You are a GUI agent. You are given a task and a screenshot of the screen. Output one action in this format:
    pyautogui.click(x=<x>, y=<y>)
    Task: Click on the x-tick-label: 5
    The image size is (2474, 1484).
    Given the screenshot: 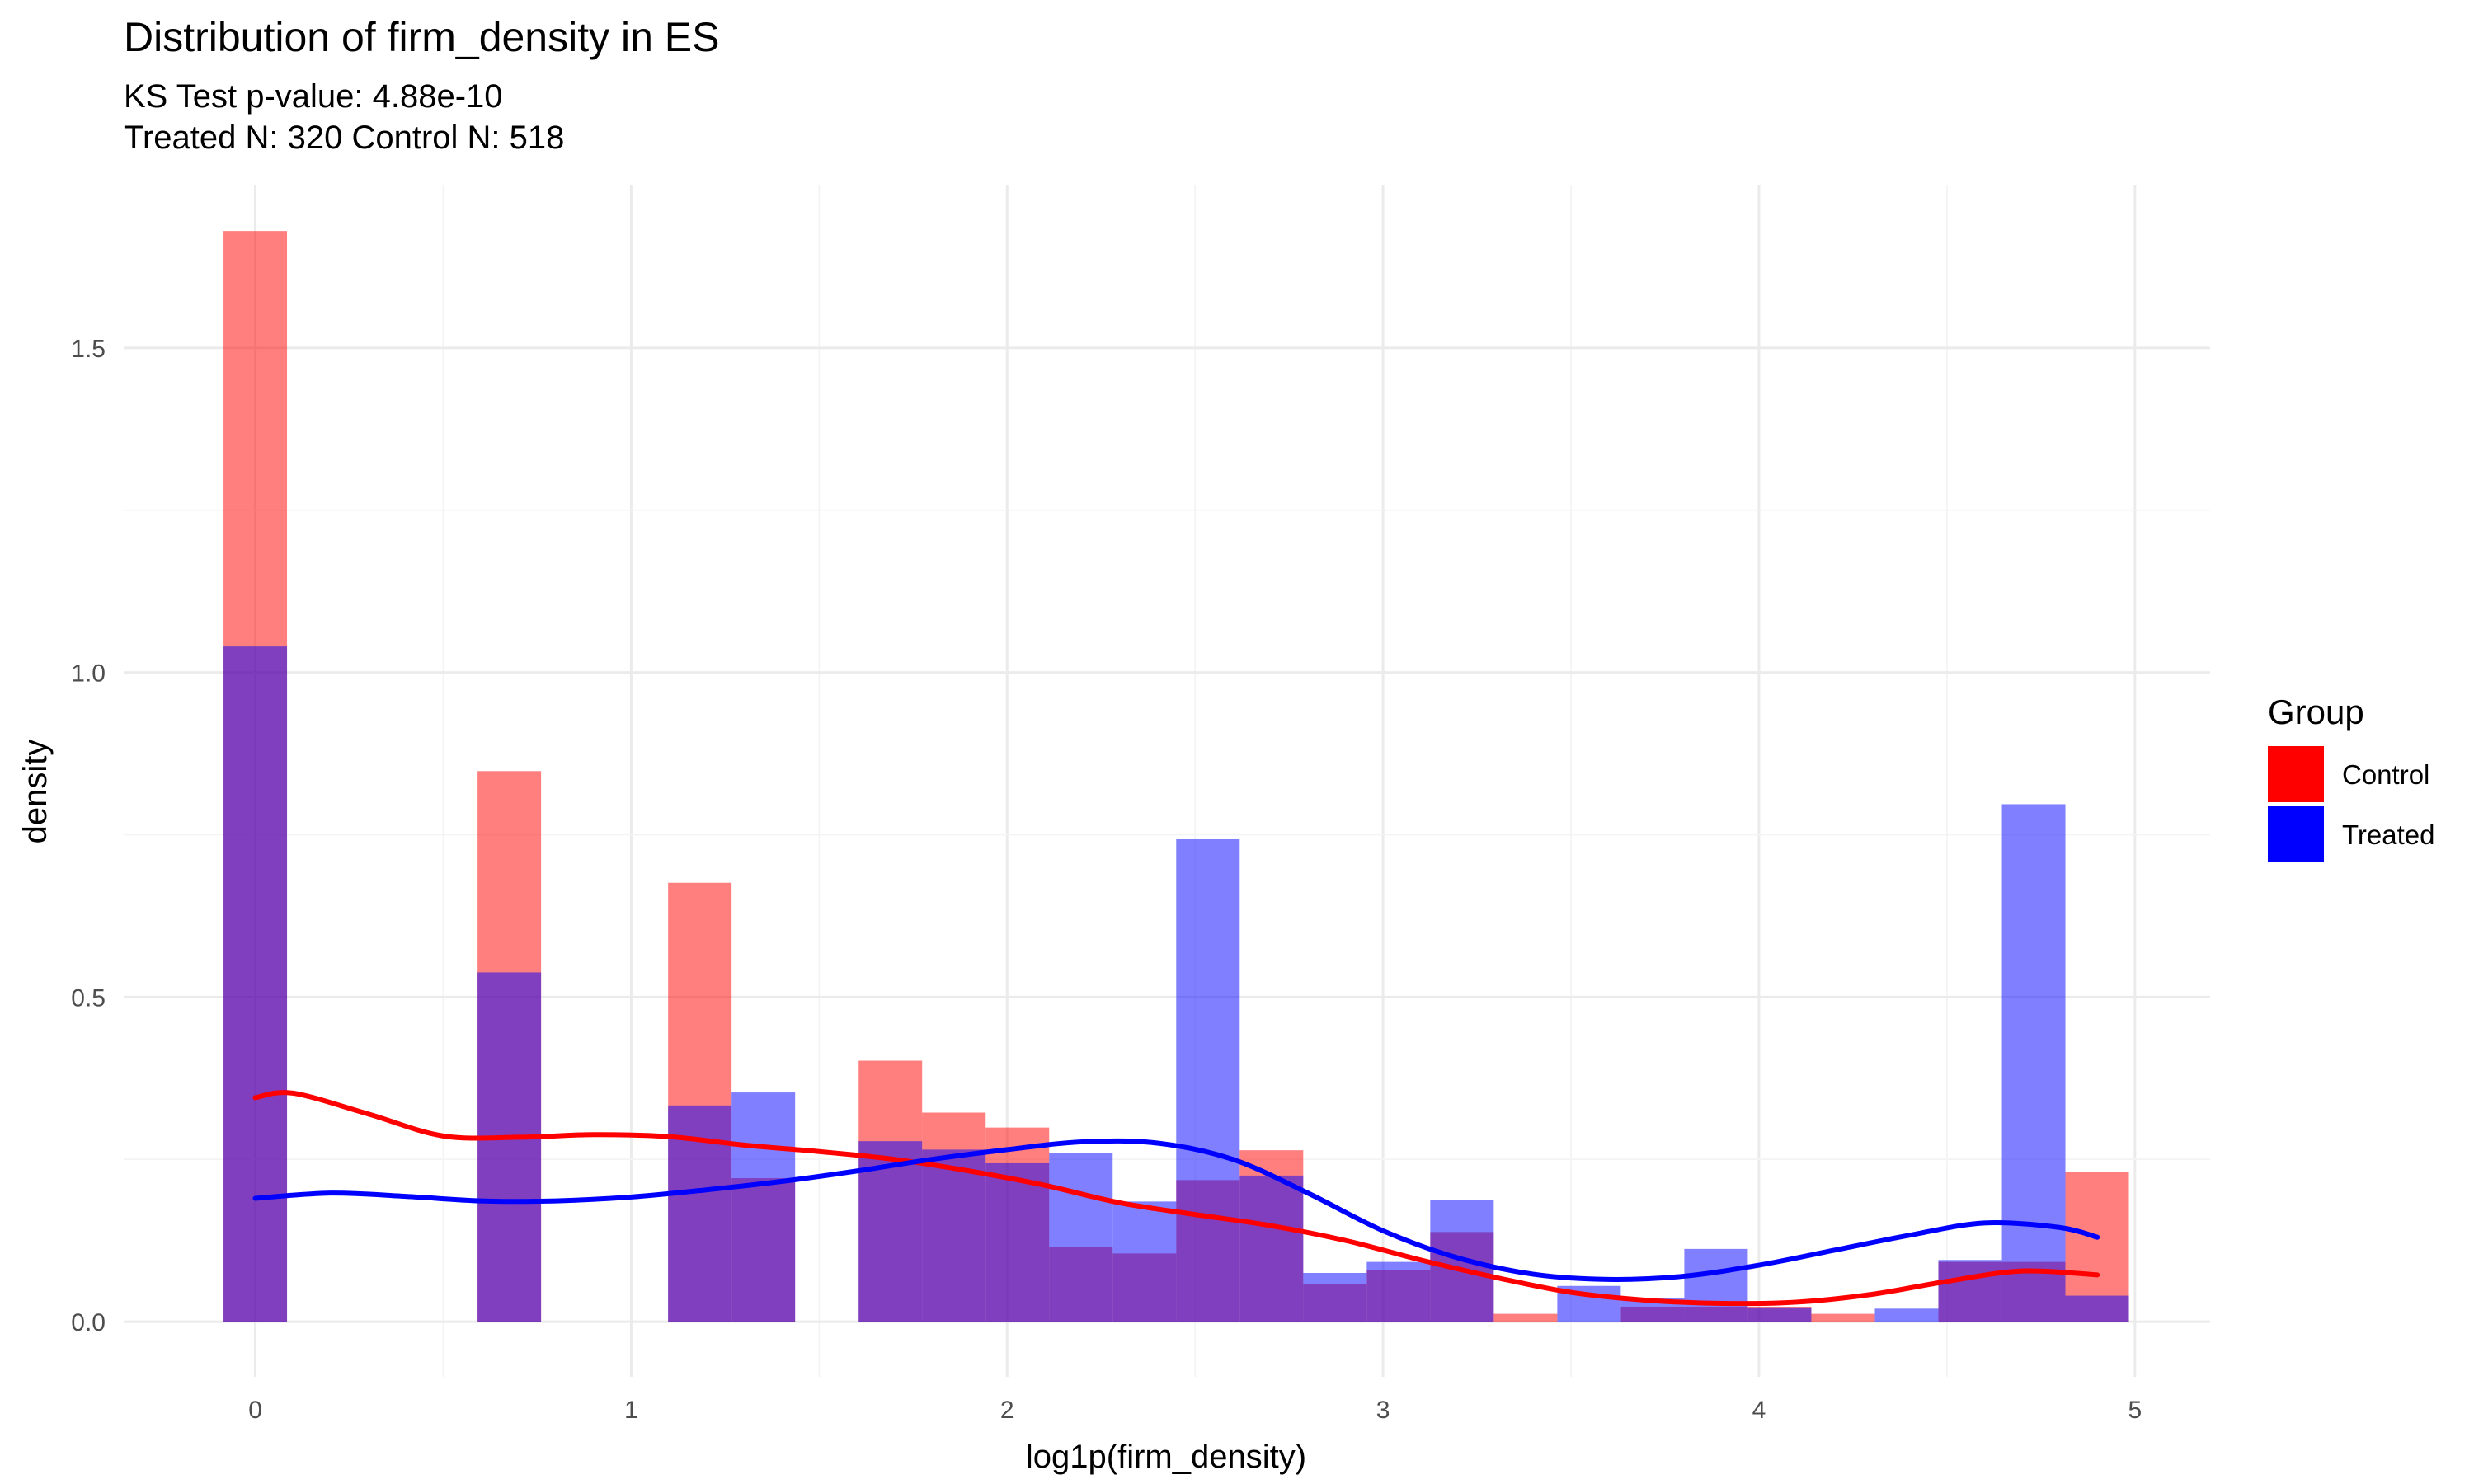 What is the action you would take?
    pyautogui.click(x=2135, y=1410)
    